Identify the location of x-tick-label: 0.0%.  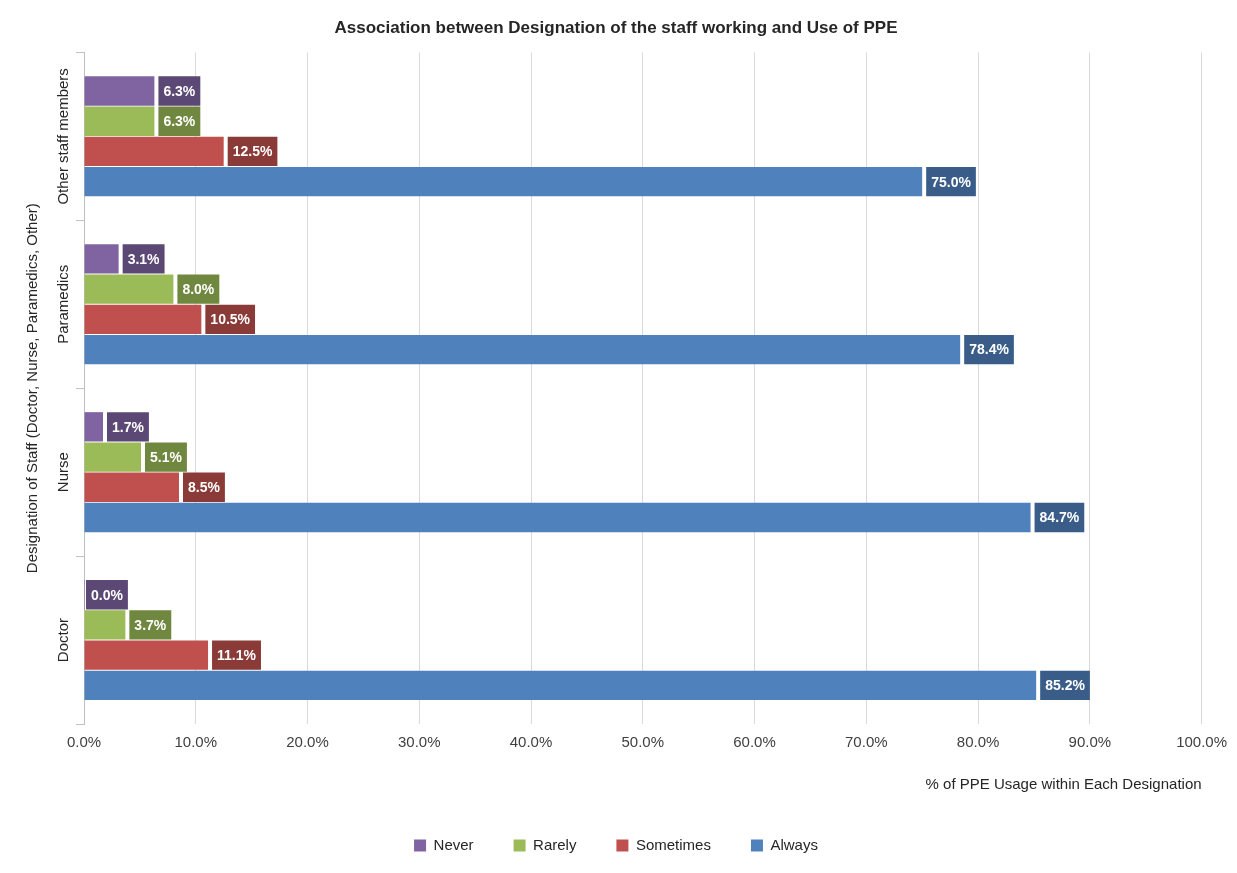
(84, 742).